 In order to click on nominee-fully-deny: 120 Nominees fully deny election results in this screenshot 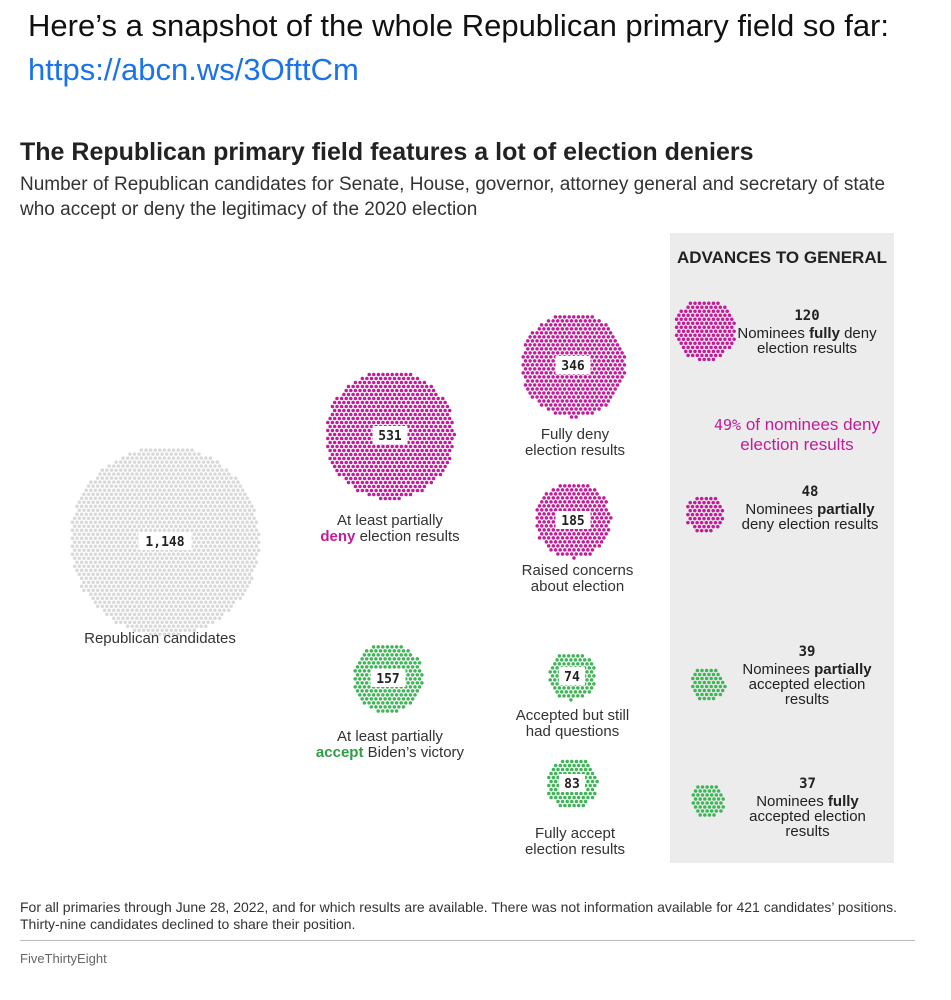, I will do `click(807, 333)`.